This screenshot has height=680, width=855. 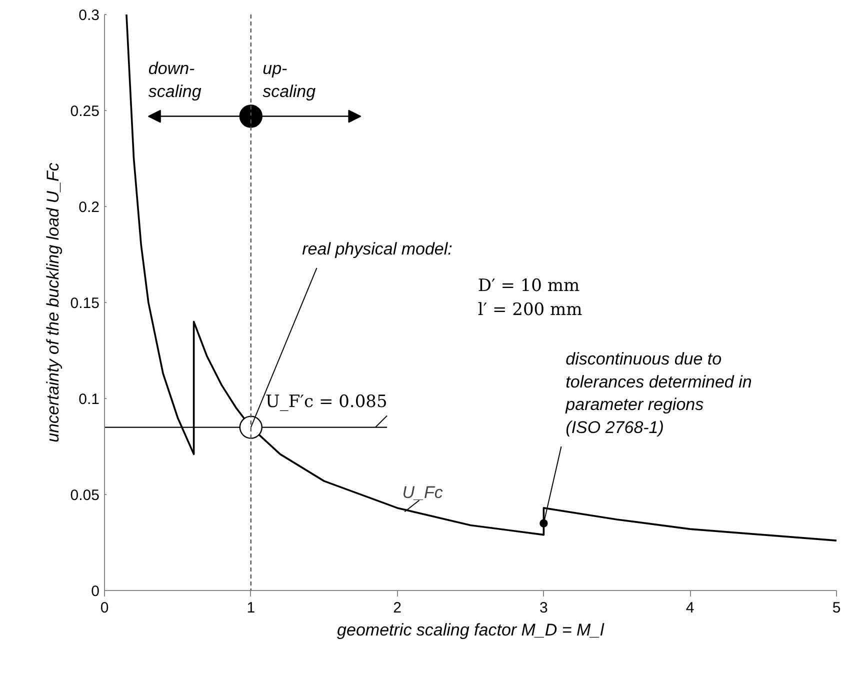 I want to click on y-tick-label: 0.1, so click(x=89, y=399).